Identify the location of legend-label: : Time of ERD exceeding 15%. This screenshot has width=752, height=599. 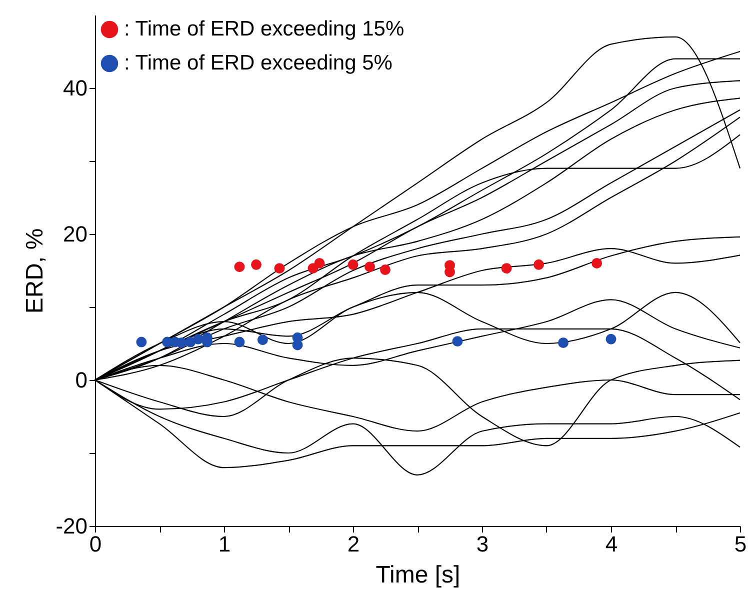
(264, 29).